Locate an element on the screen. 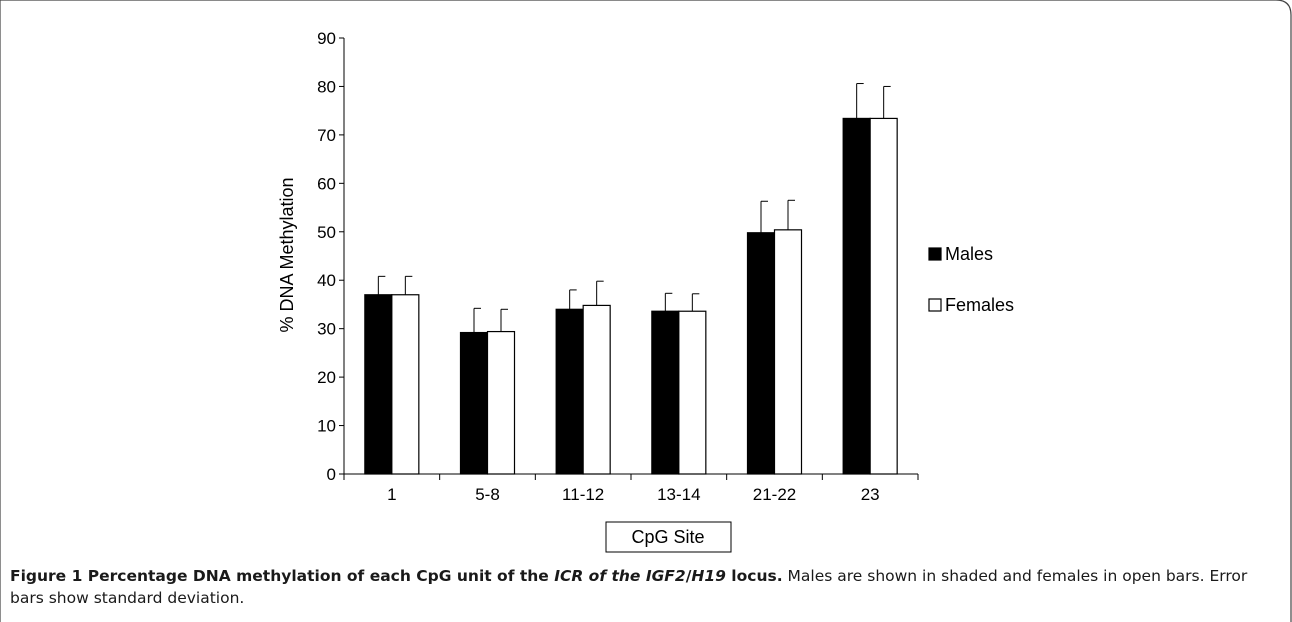 Image resolution: width=1292 pixels, height=622 pixels. chart-legend: Males Females is located at coordinates (971, 279).